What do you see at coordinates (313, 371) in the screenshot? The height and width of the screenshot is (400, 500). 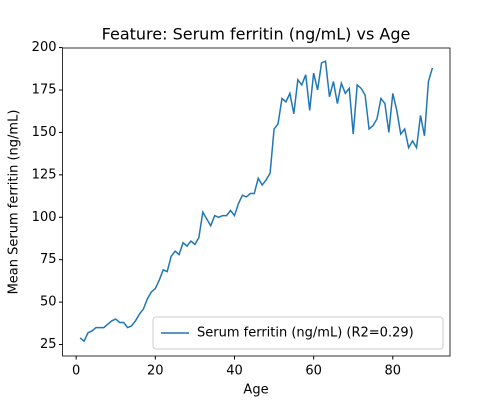 I see `x-tick-label: 60` at bounding box center [313, 371].